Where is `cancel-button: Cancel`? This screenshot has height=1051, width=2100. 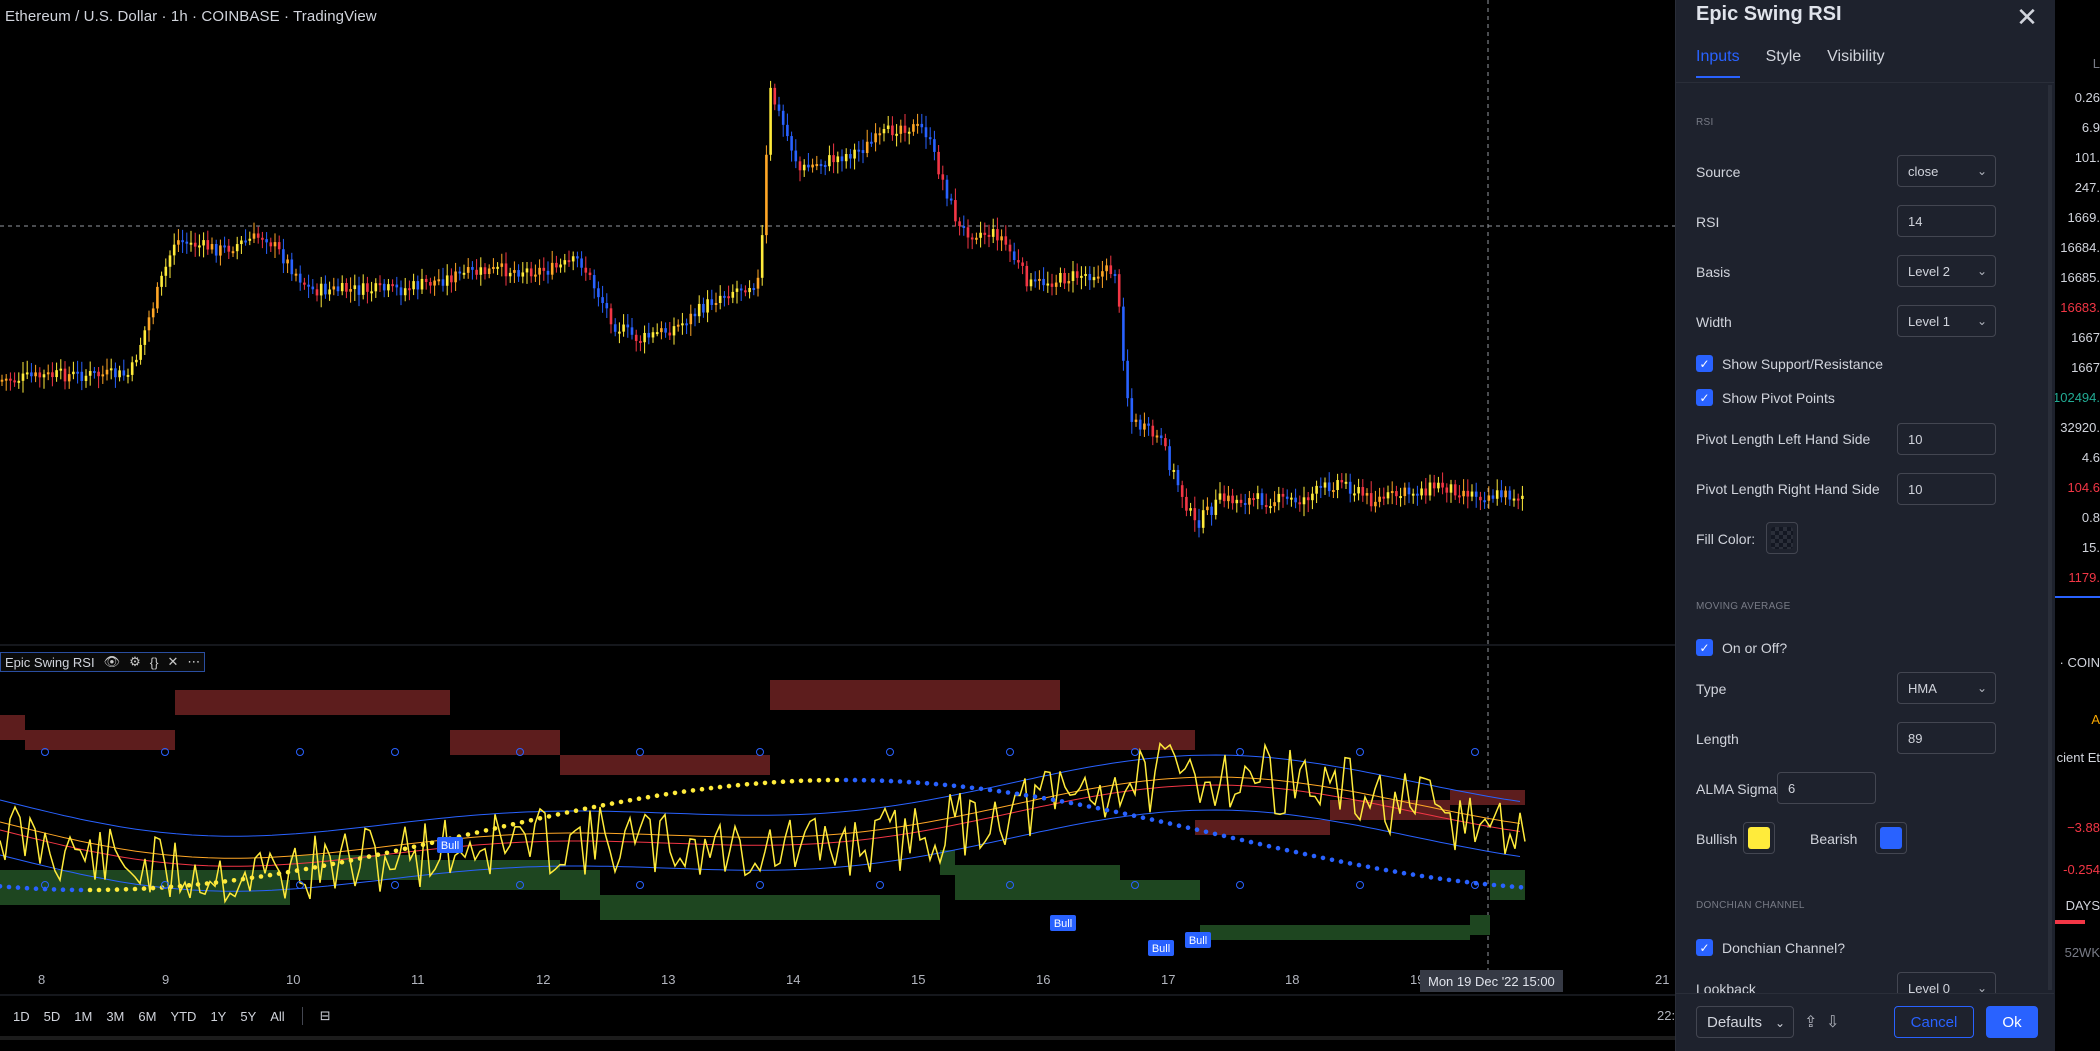 cancel-button: Cancel is located at coordinates (1934, 1022).